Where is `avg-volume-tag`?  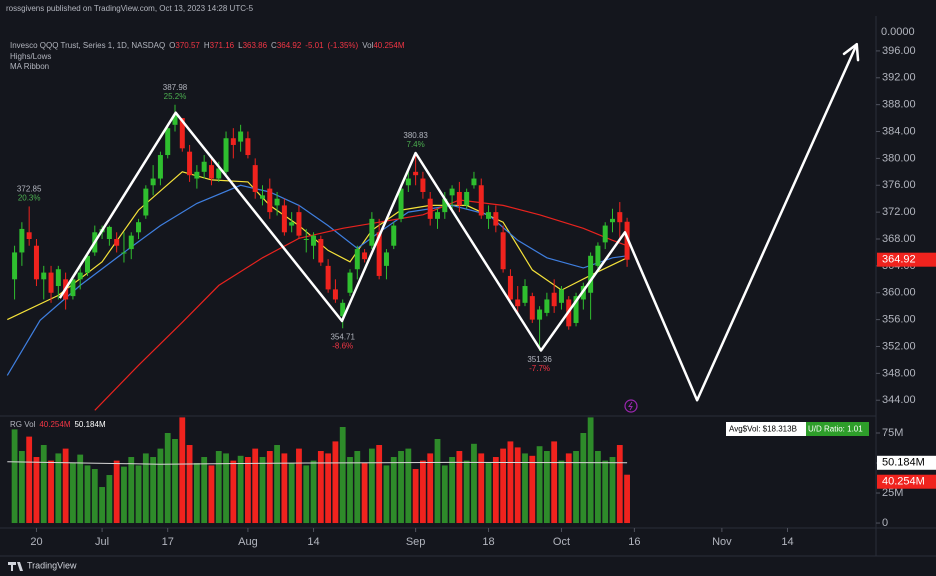 avg-volume-tag is located at coordinates (906, 462).